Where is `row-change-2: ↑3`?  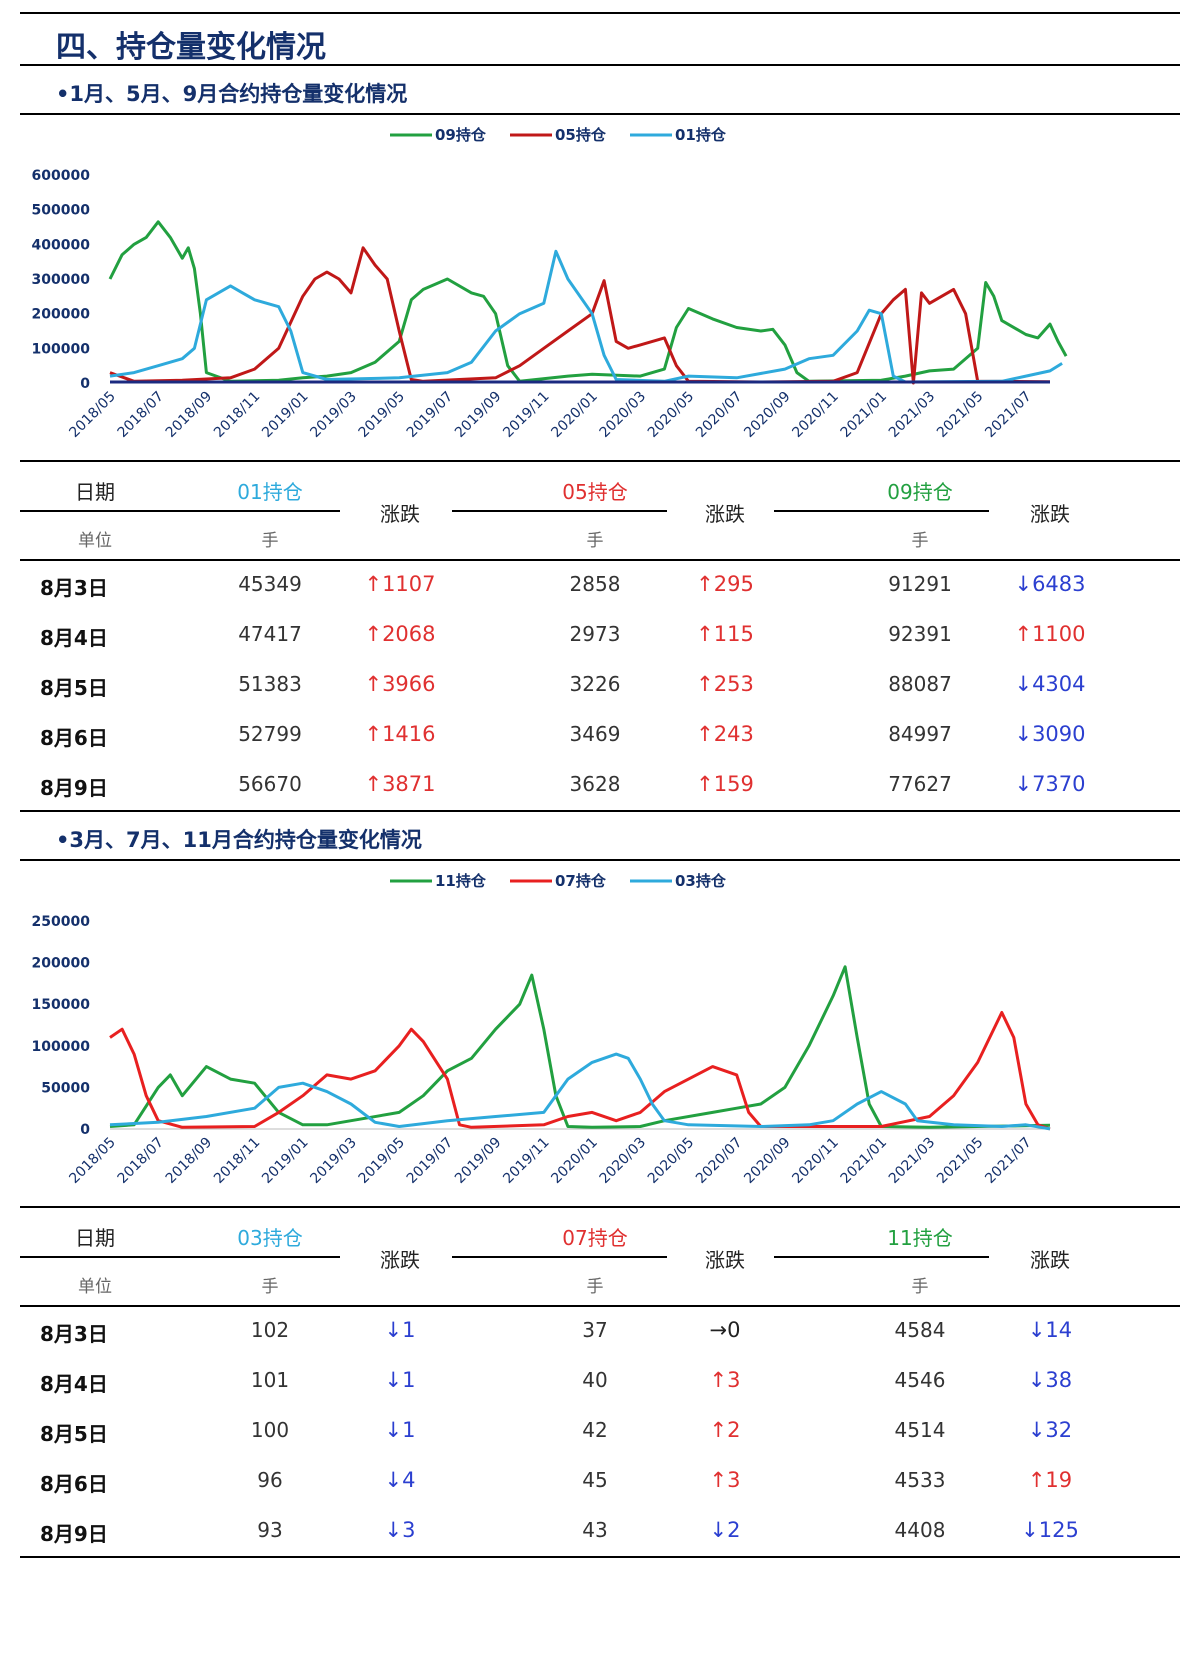 row-change-2: ↑3 is located at coordinates (725, 1480).